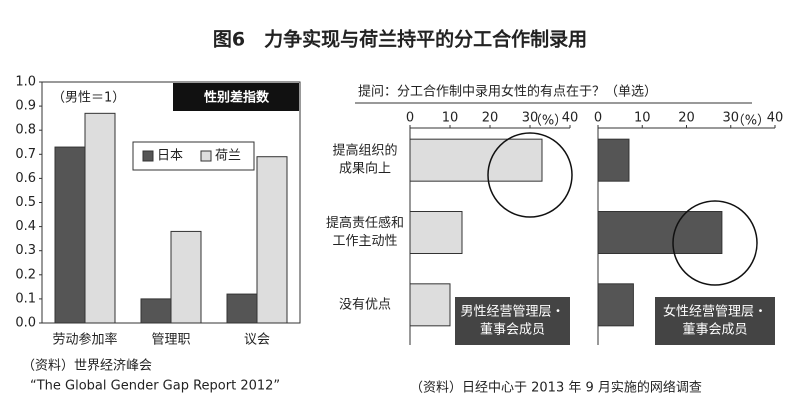 The image size is (800, 414). What do you see at coordinates (25, 274) in the screenshot?
I see `y-tick-label: 0.2` at bounding box center [25, 274].